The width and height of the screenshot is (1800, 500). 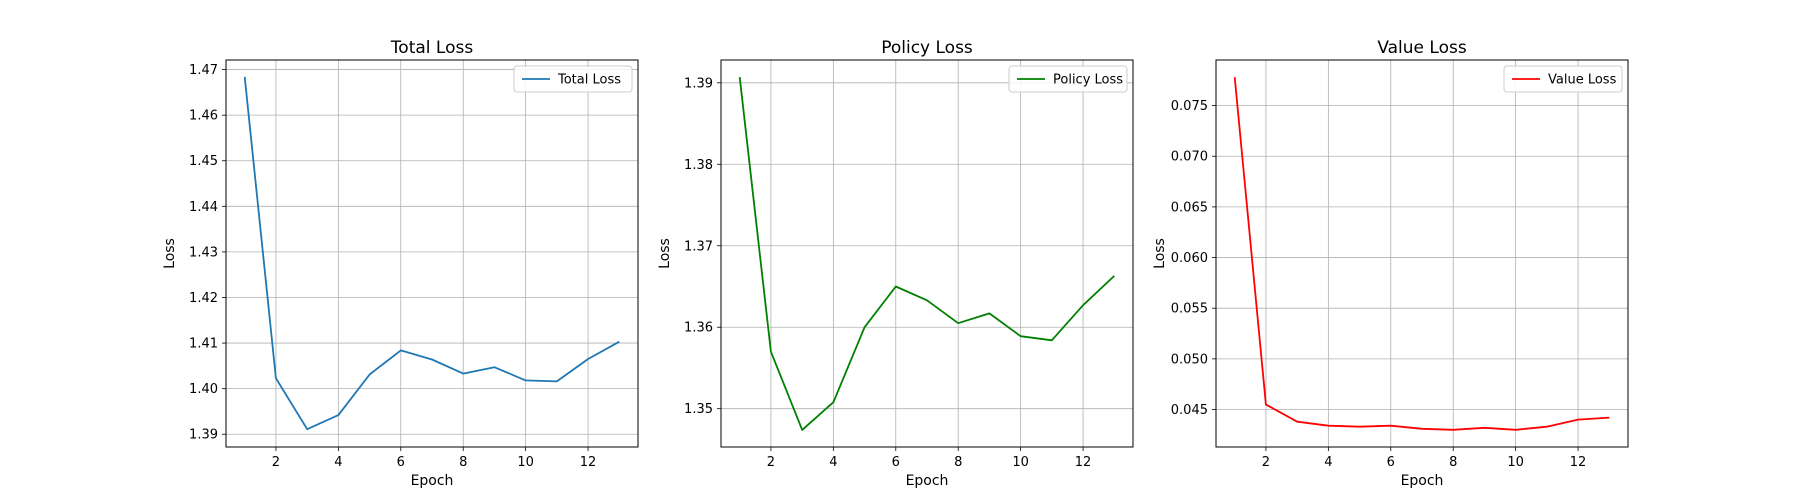 What do you see at coordinates (203, 344) in the screenshot?
I see `y-tick-label: 1.41` at bounding box center [203, 344].